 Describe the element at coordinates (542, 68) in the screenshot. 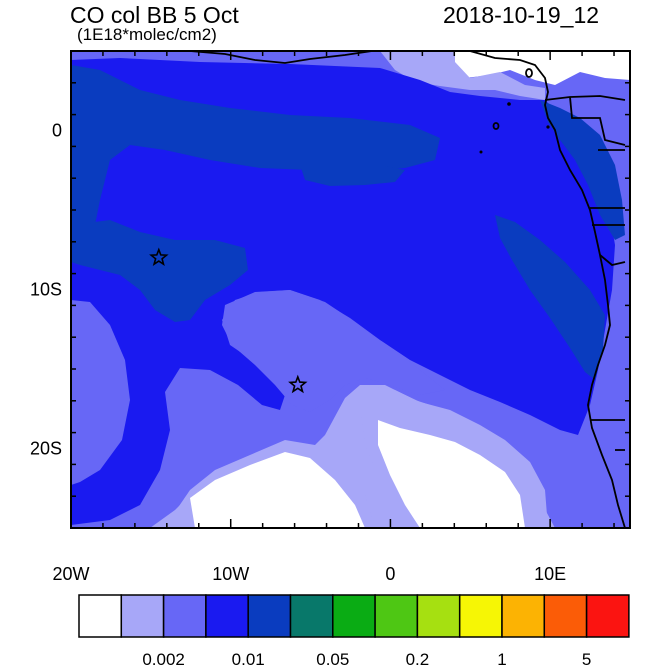

I see `field-level-0-north` at that location.